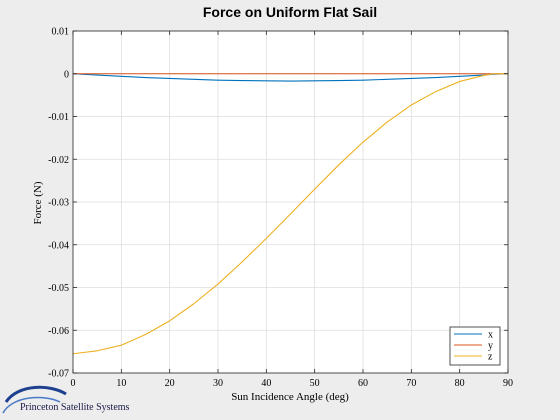 The image size is (560, 420). I want to click on x-tick-label: 10, so click(121, 383).